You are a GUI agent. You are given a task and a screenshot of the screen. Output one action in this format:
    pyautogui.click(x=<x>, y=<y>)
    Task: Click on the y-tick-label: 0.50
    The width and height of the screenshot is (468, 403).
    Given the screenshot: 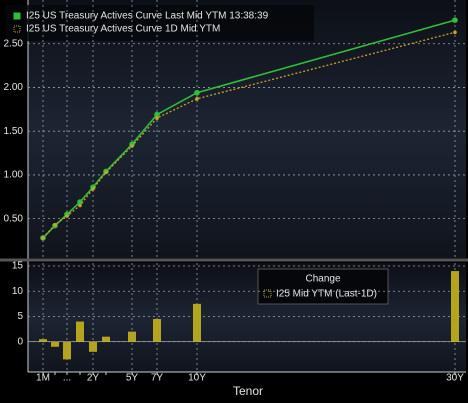 What is the action you would take?
    pyautogui.click(x=14, y=218)
    